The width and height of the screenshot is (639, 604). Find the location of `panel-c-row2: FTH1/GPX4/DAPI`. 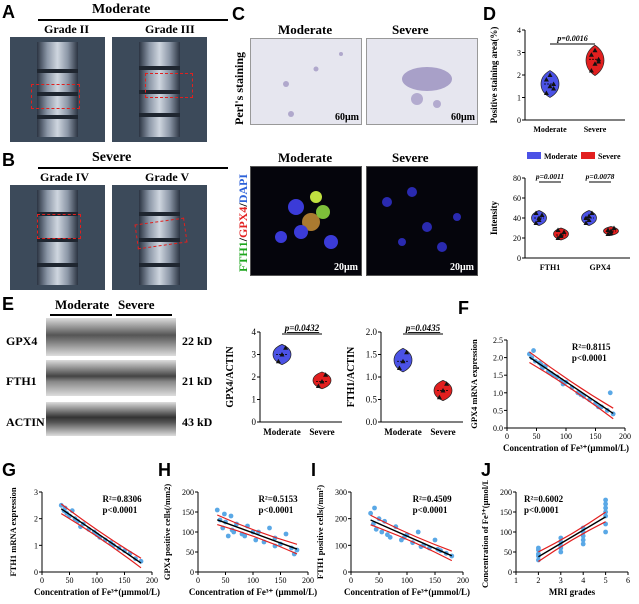

panel-c-row2: FTH1/GPX4/DAPI is located at coordinates (243, 222).